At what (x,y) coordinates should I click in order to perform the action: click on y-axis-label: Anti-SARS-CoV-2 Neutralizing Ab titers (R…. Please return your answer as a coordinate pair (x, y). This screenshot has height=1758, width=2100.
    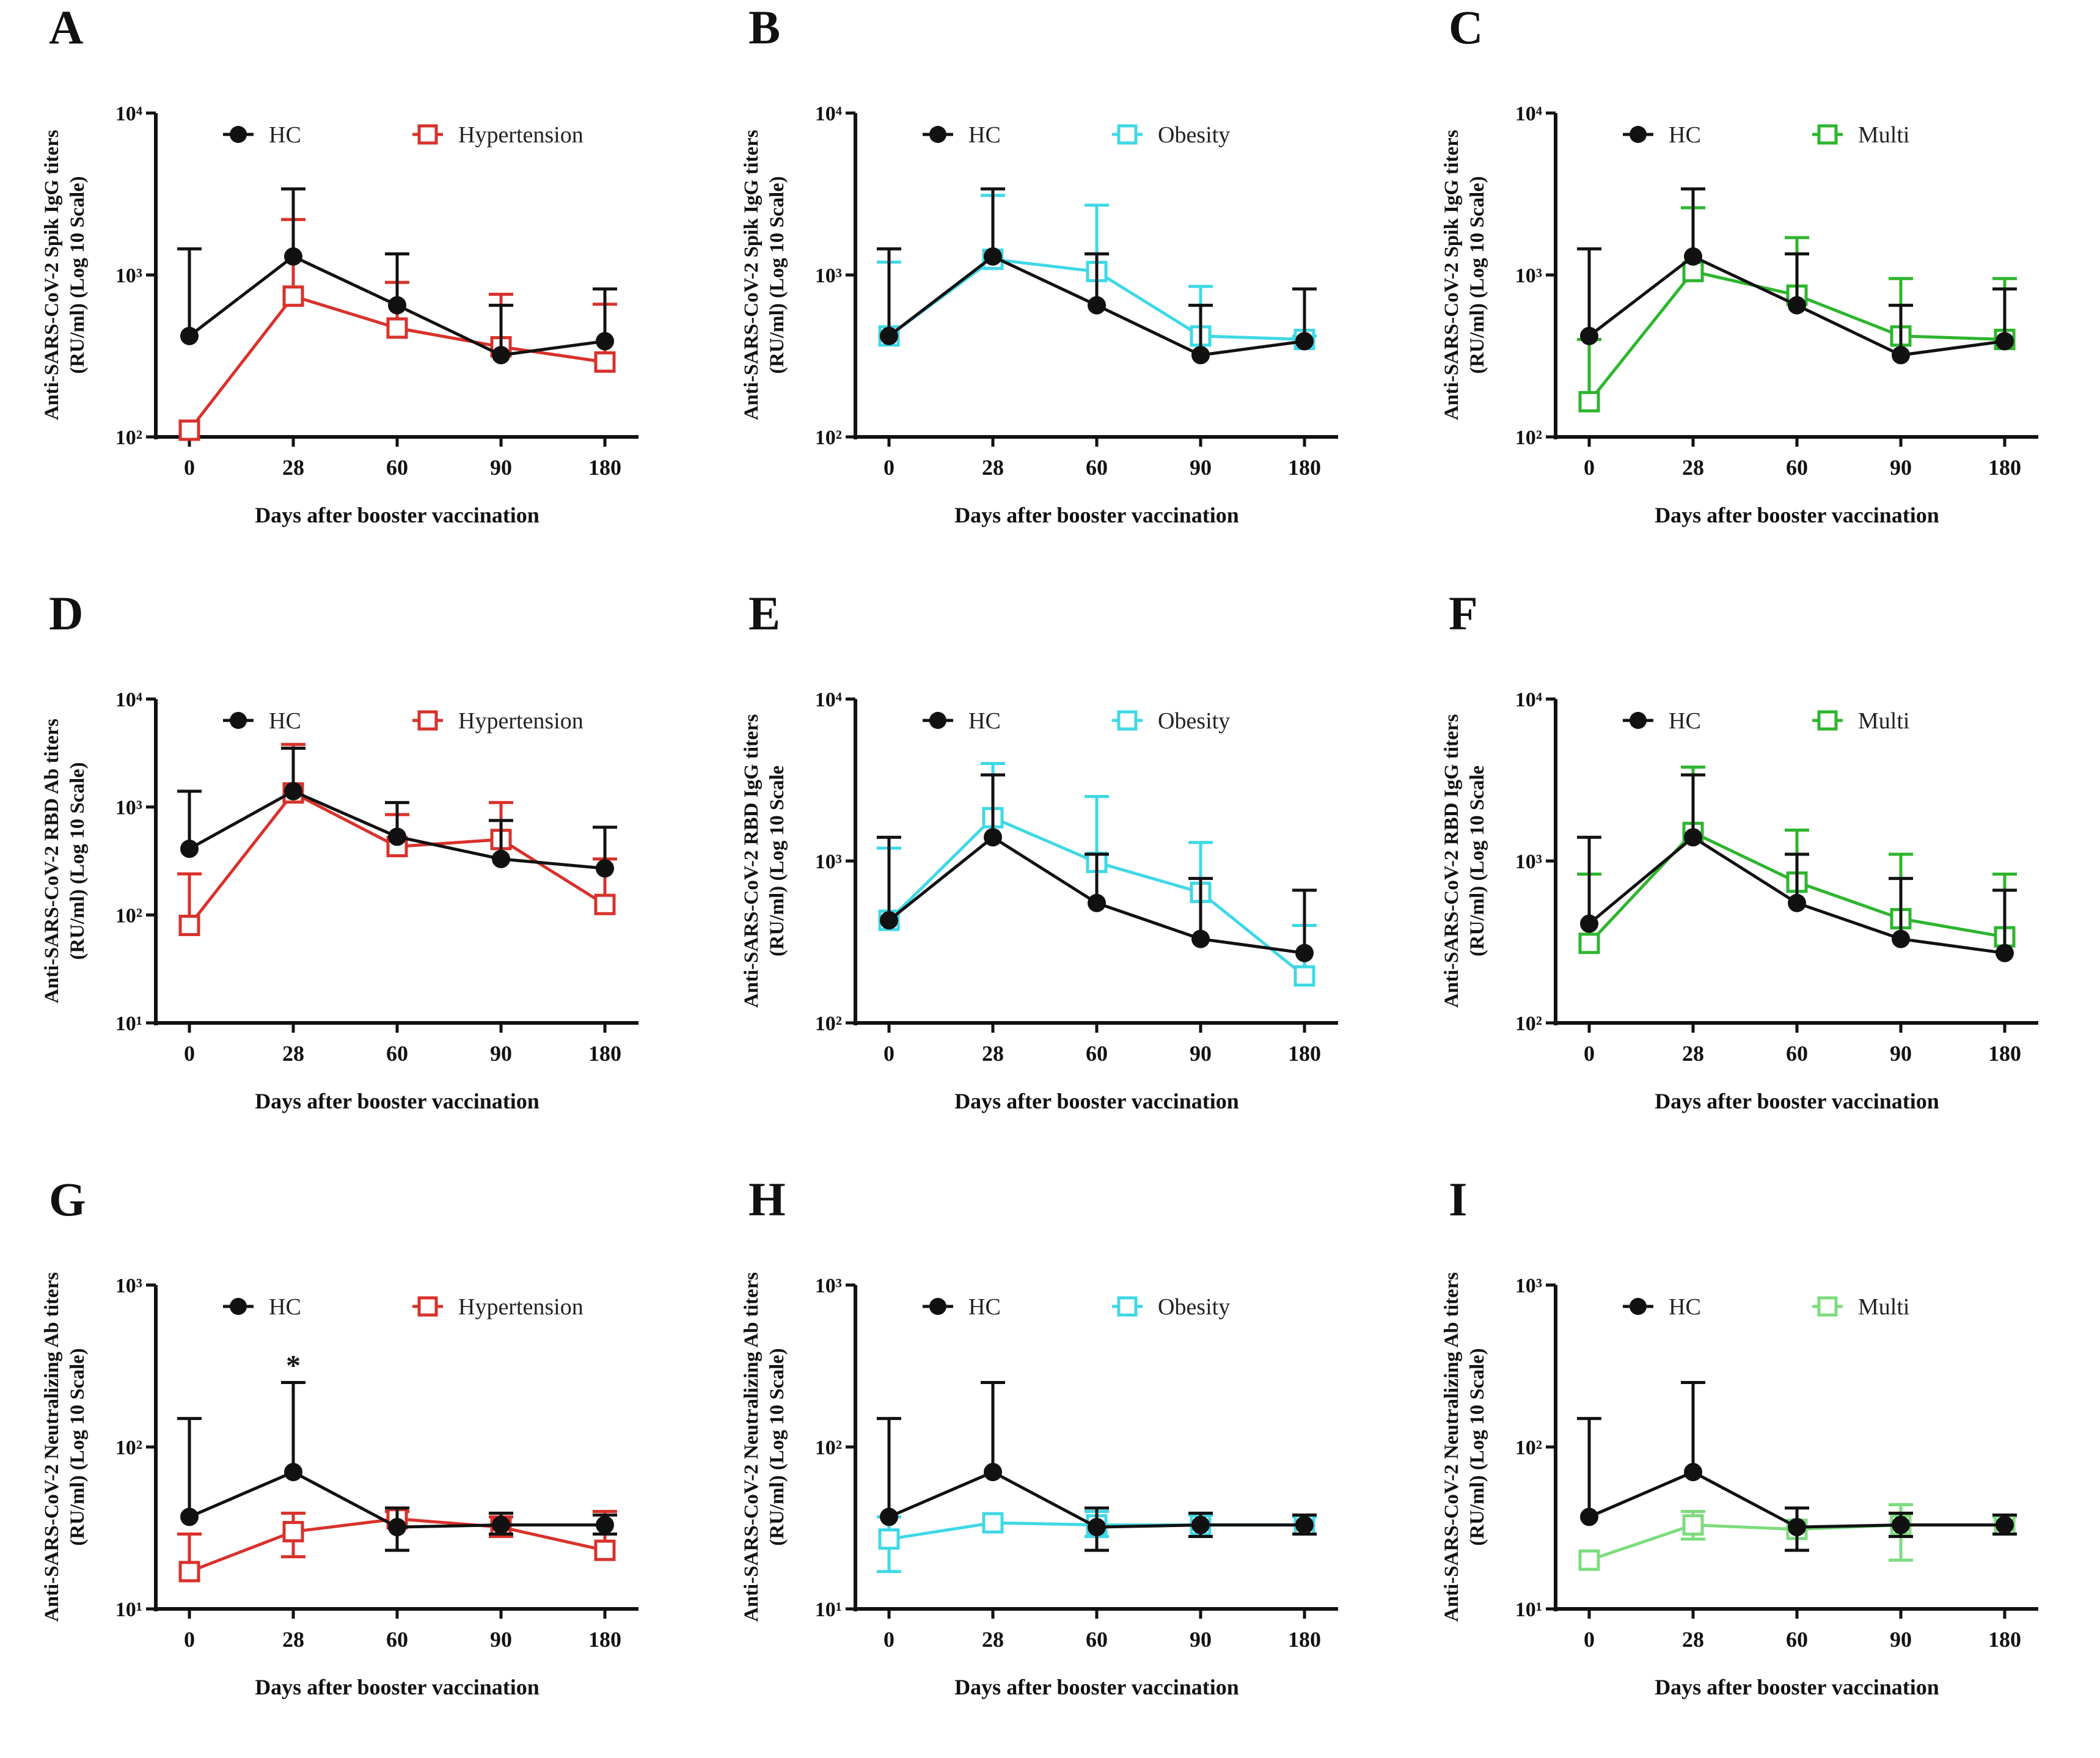
    Looking at the image, I should click on (765, 1447).